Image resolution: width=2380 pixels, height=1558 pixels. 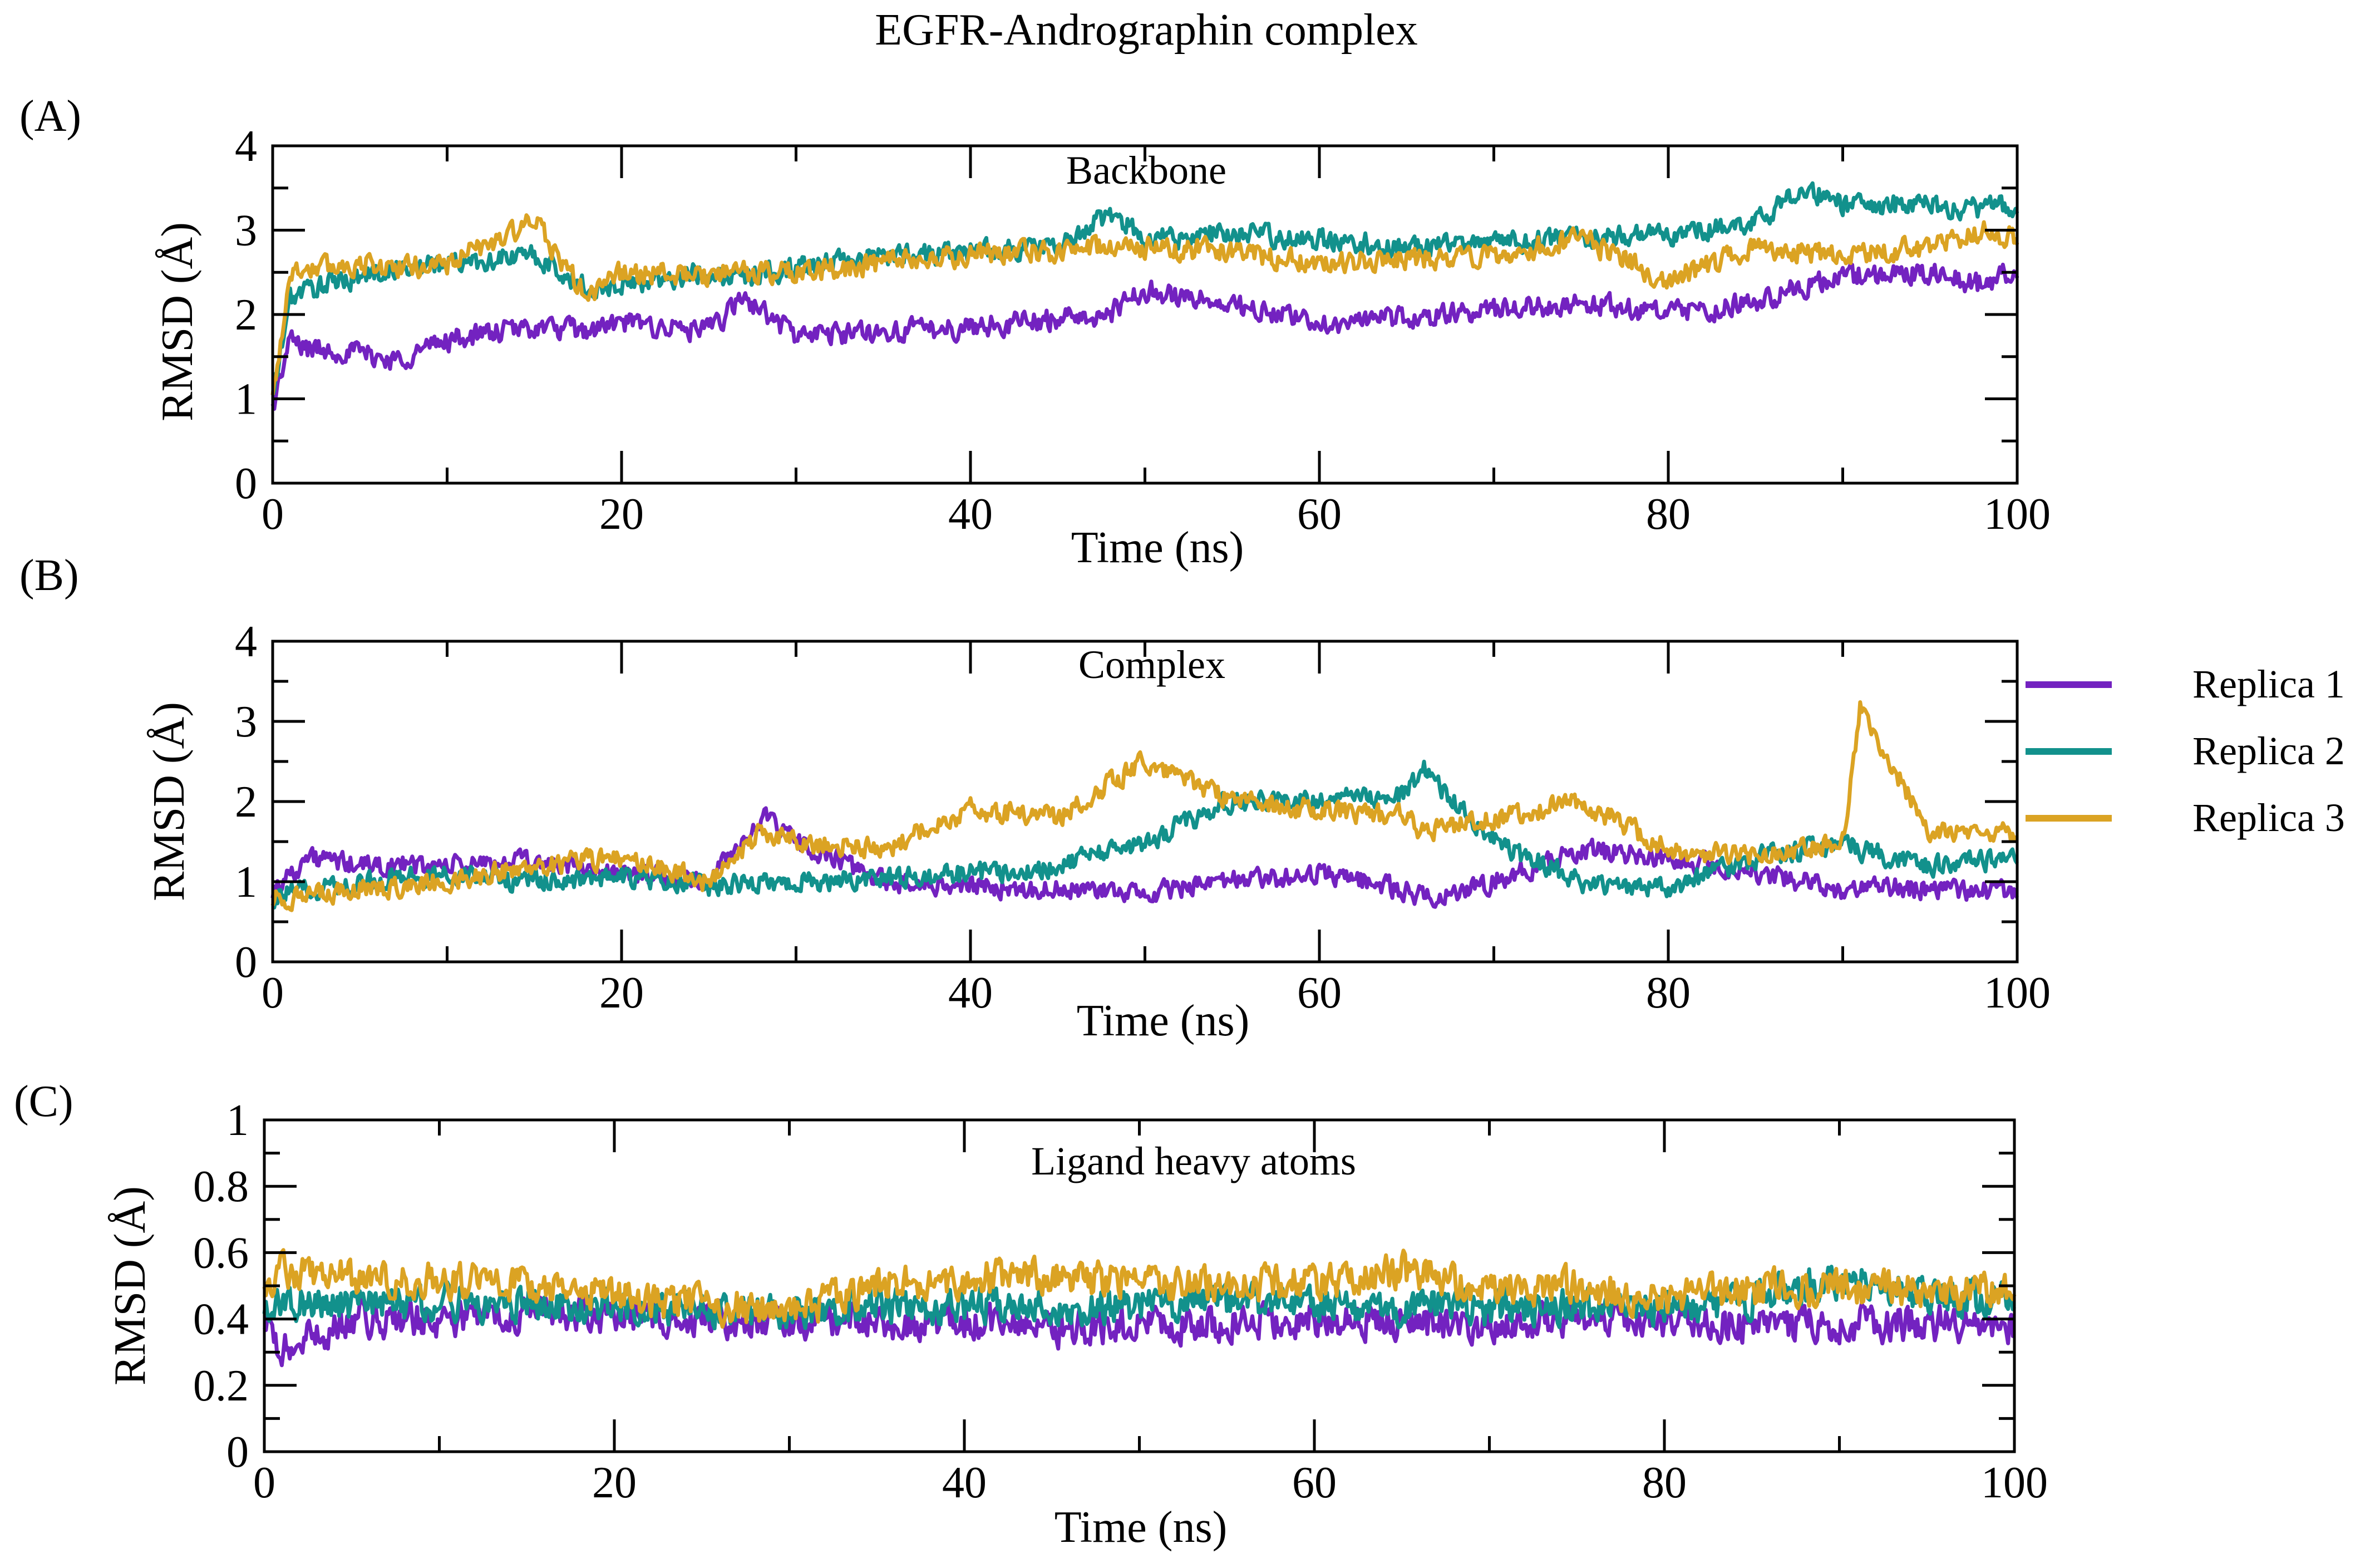 I want to click on y-tick-label: 0.8, so click(x=221, y=1186).